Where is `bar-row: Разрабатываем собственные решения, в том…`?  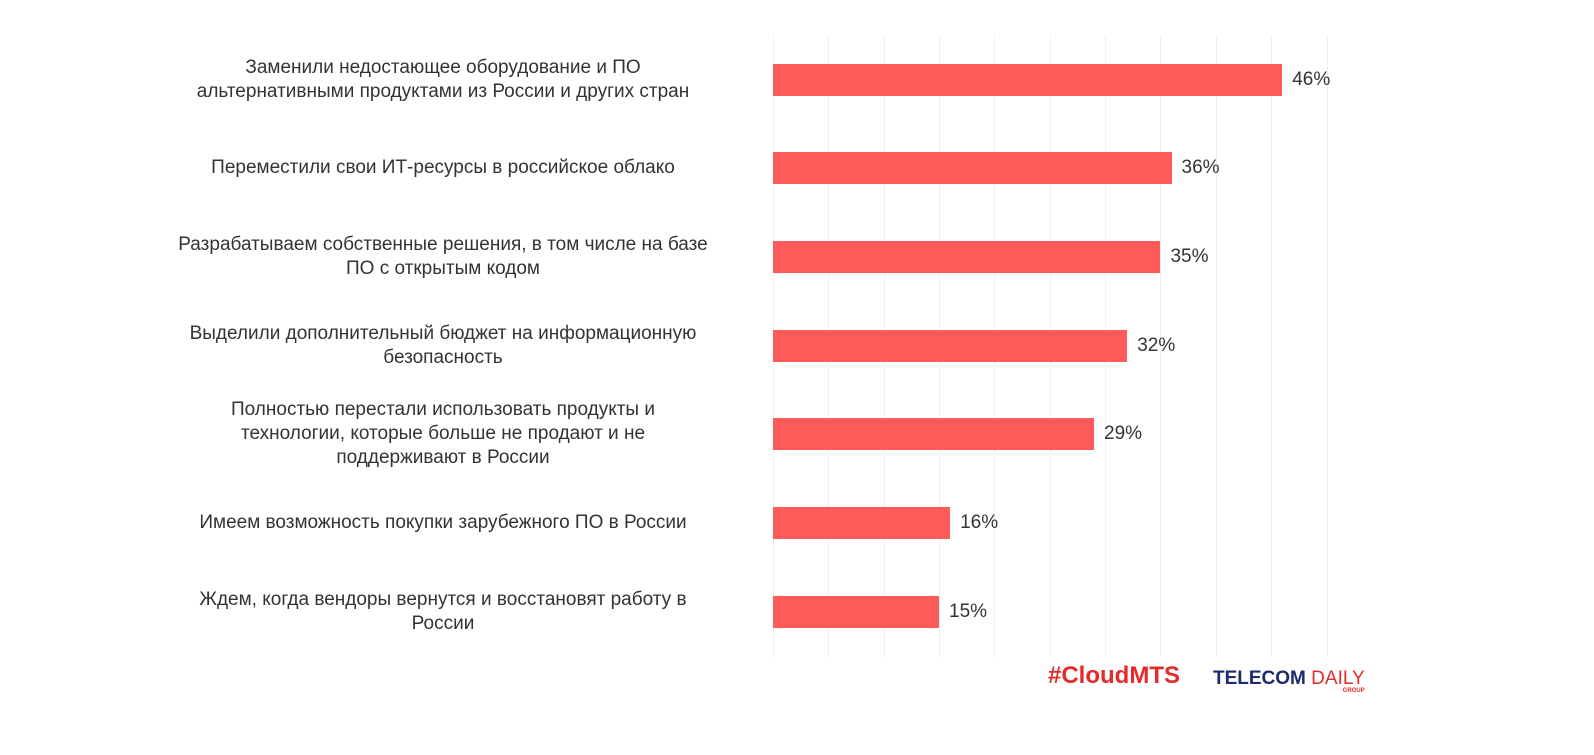
bar-row: Разрабатываем собственные решения, в том… is located at coordinates (797, 257).